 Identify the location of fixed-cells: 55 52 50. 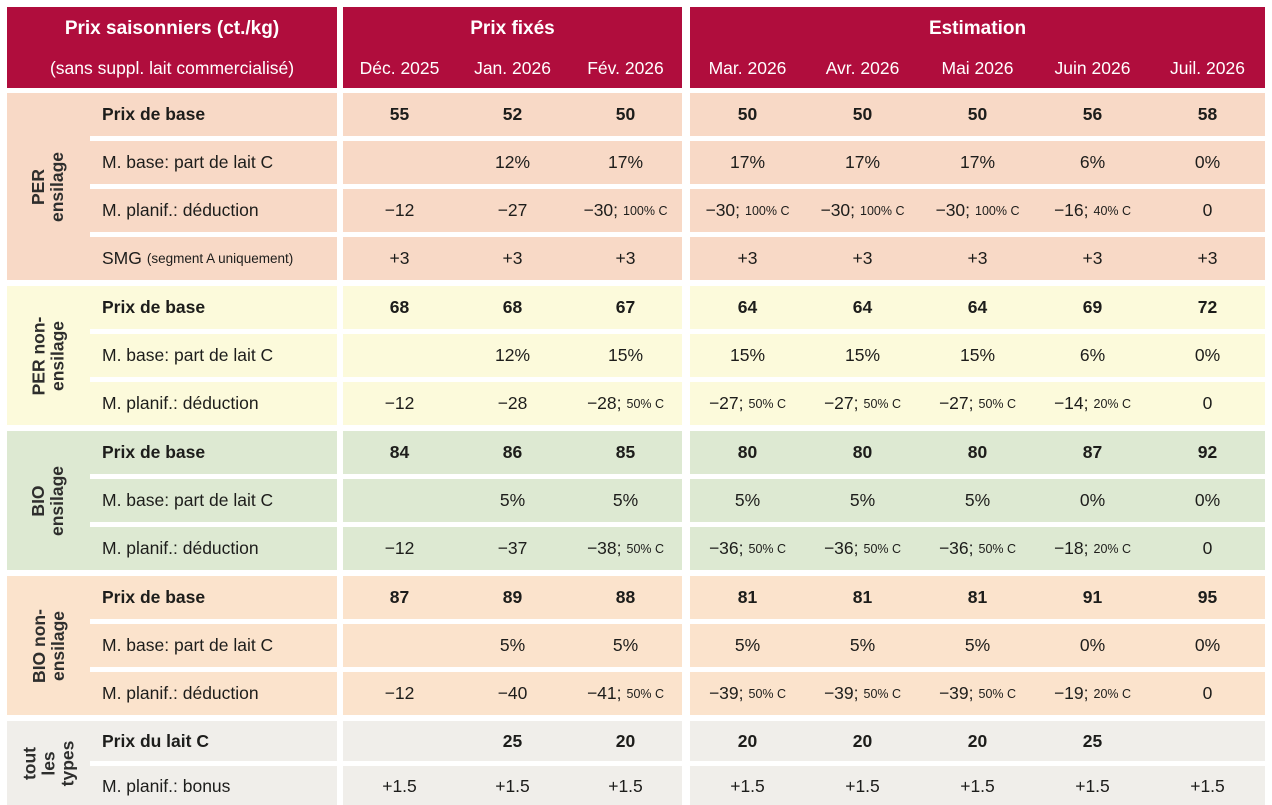
(512, 114).